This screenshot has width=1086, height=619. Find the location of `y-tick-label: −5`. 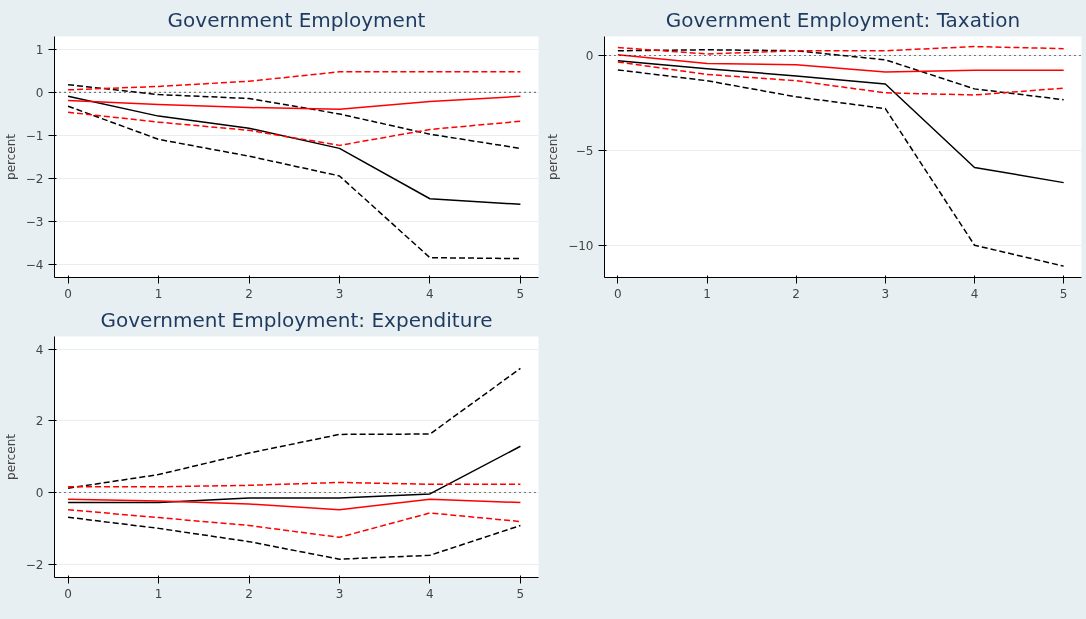

y-tick-label: −5 is located at coordinates (584, 150).